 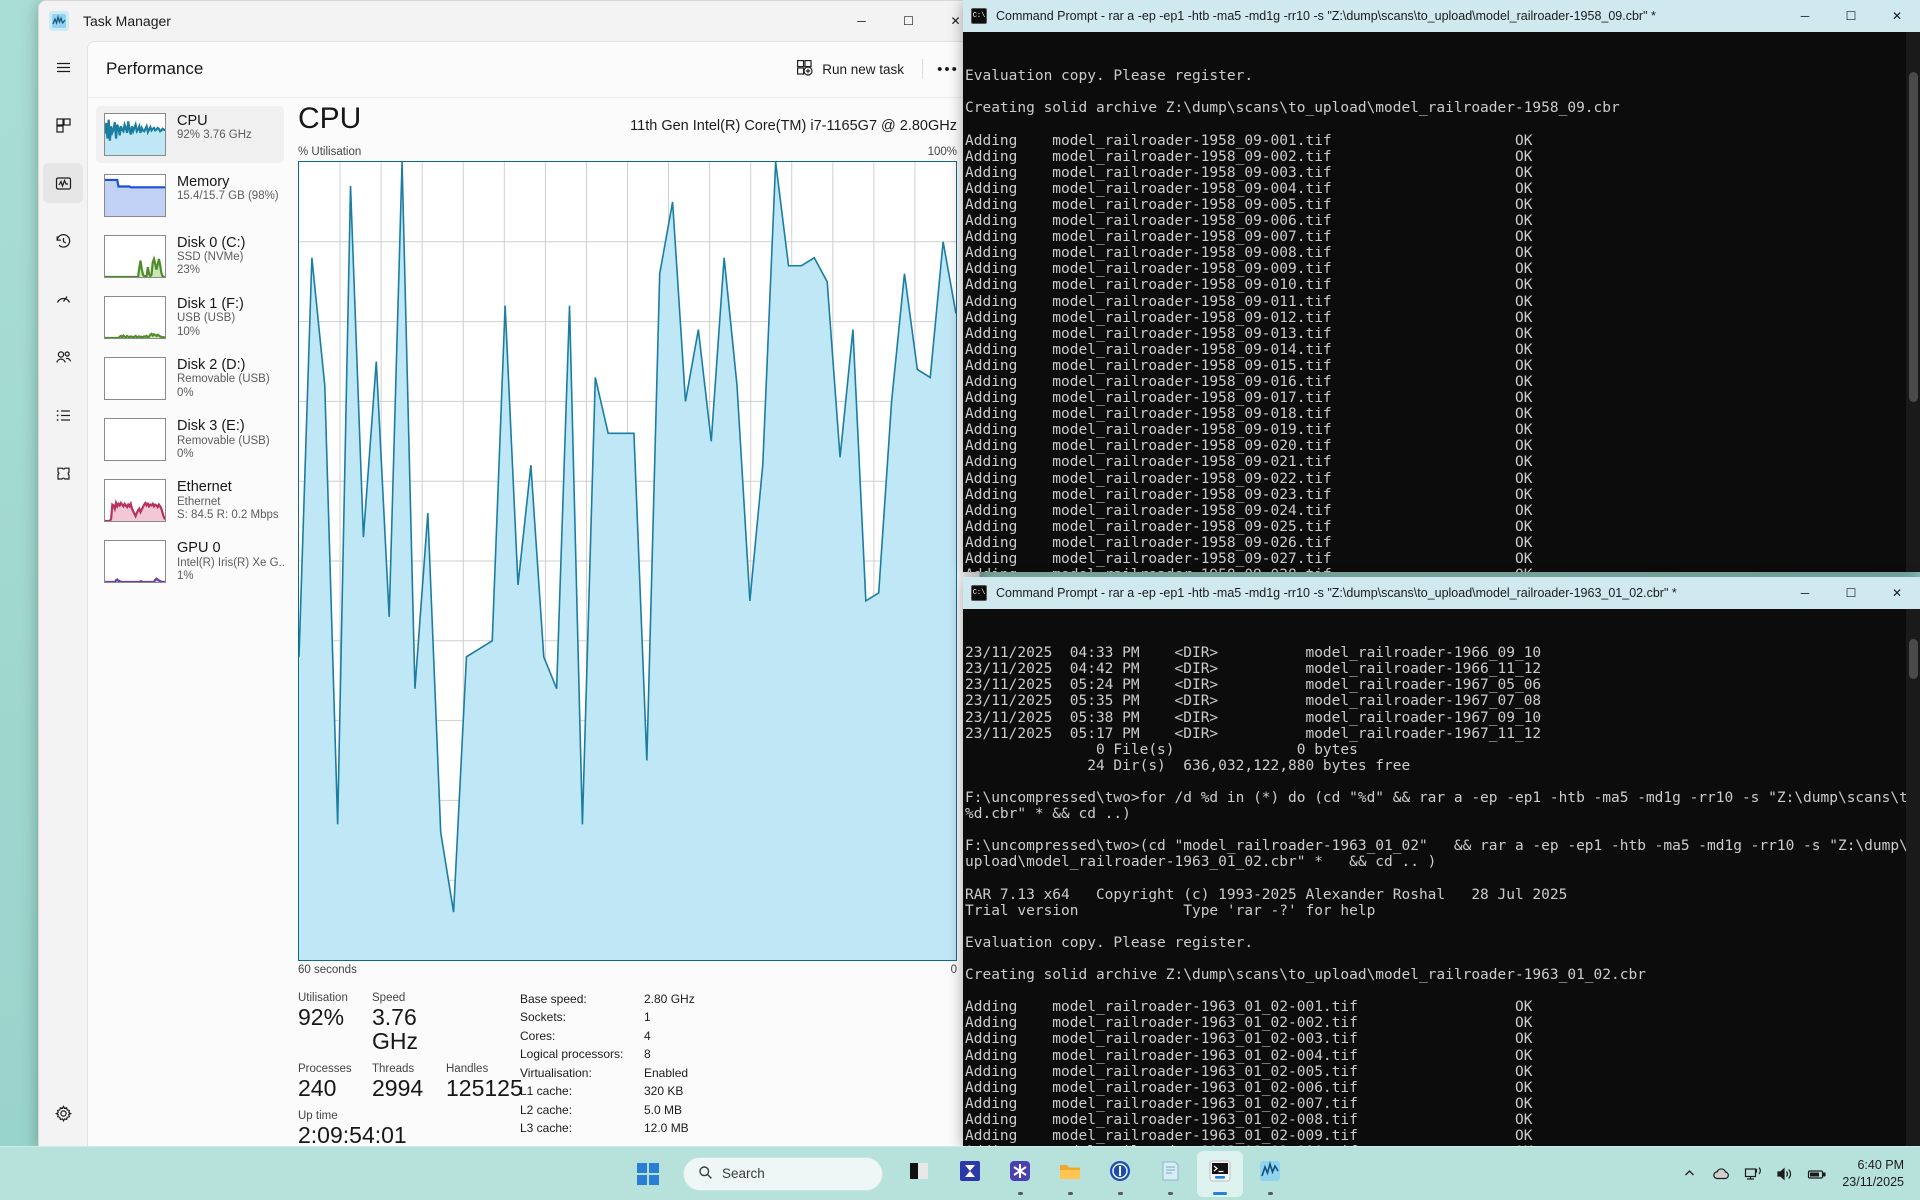 I want to click on resource-thumbnail-flat, so click(x=135, y=378).